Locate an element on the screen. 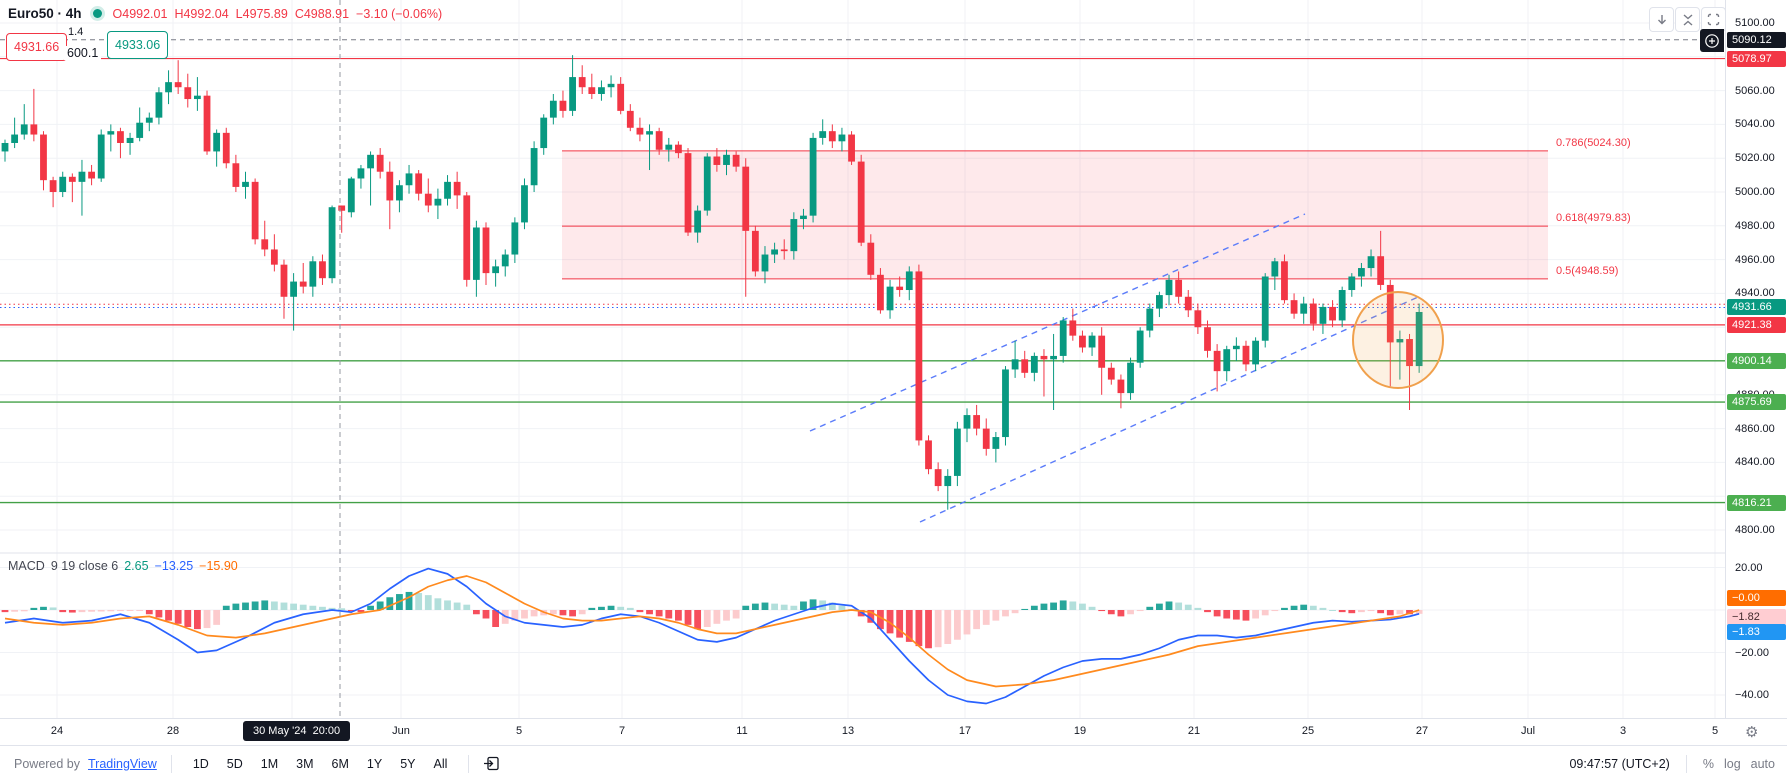 This screenshot has height=780, width=1787. symbol-title: Euro50 · 4h is located at coordinates (45, 13).